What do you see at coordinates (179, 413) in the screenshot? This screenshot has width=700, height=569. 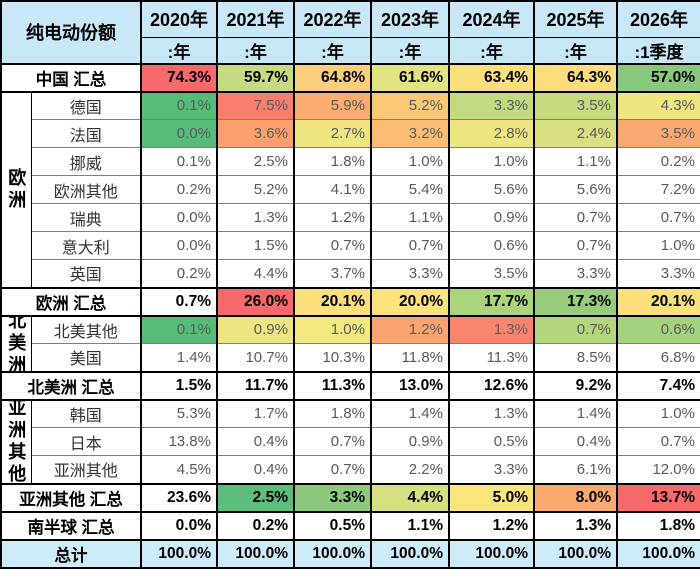 I see `value-cell: 5.3%` at bounding box center [179, 413].